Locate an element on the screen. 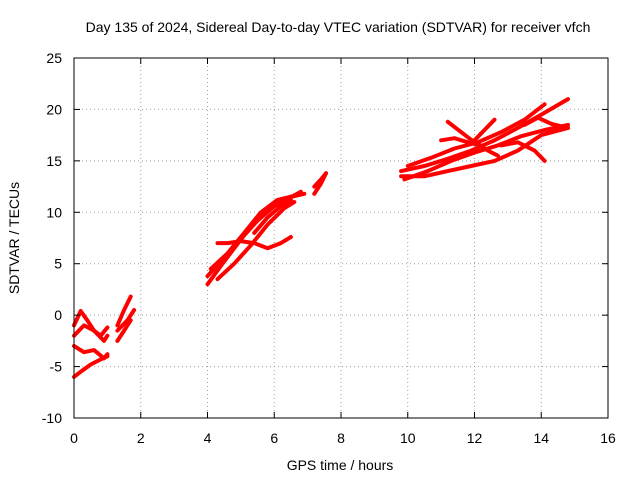  x-axis-label: GPS time / hours is located at coordinates (340, 465).